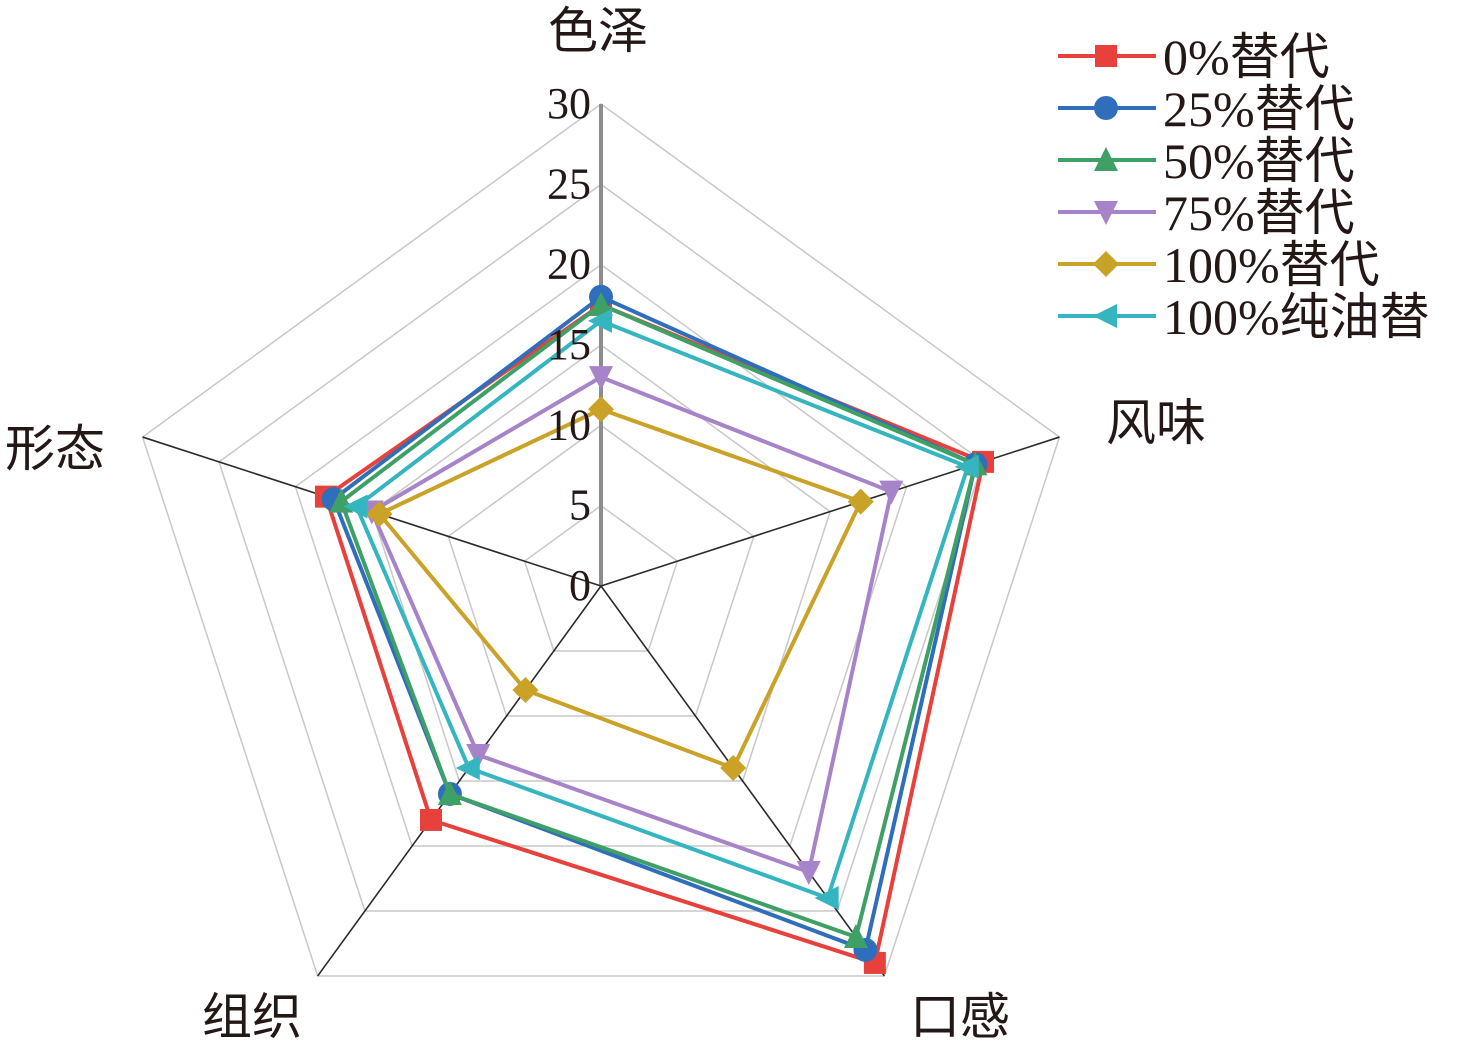 The height and width of the screenshot is (1046, 1478). What do you see at coordinates (252, 1017) in the screenshot?
I see `axis-label: 组织` at bounding box center [252, 1017].